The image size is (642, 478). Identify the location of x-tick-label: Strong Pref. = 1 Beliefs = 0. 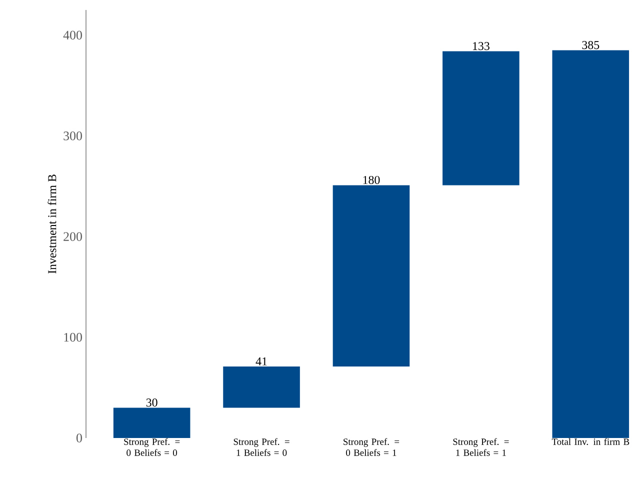
(262, 447).